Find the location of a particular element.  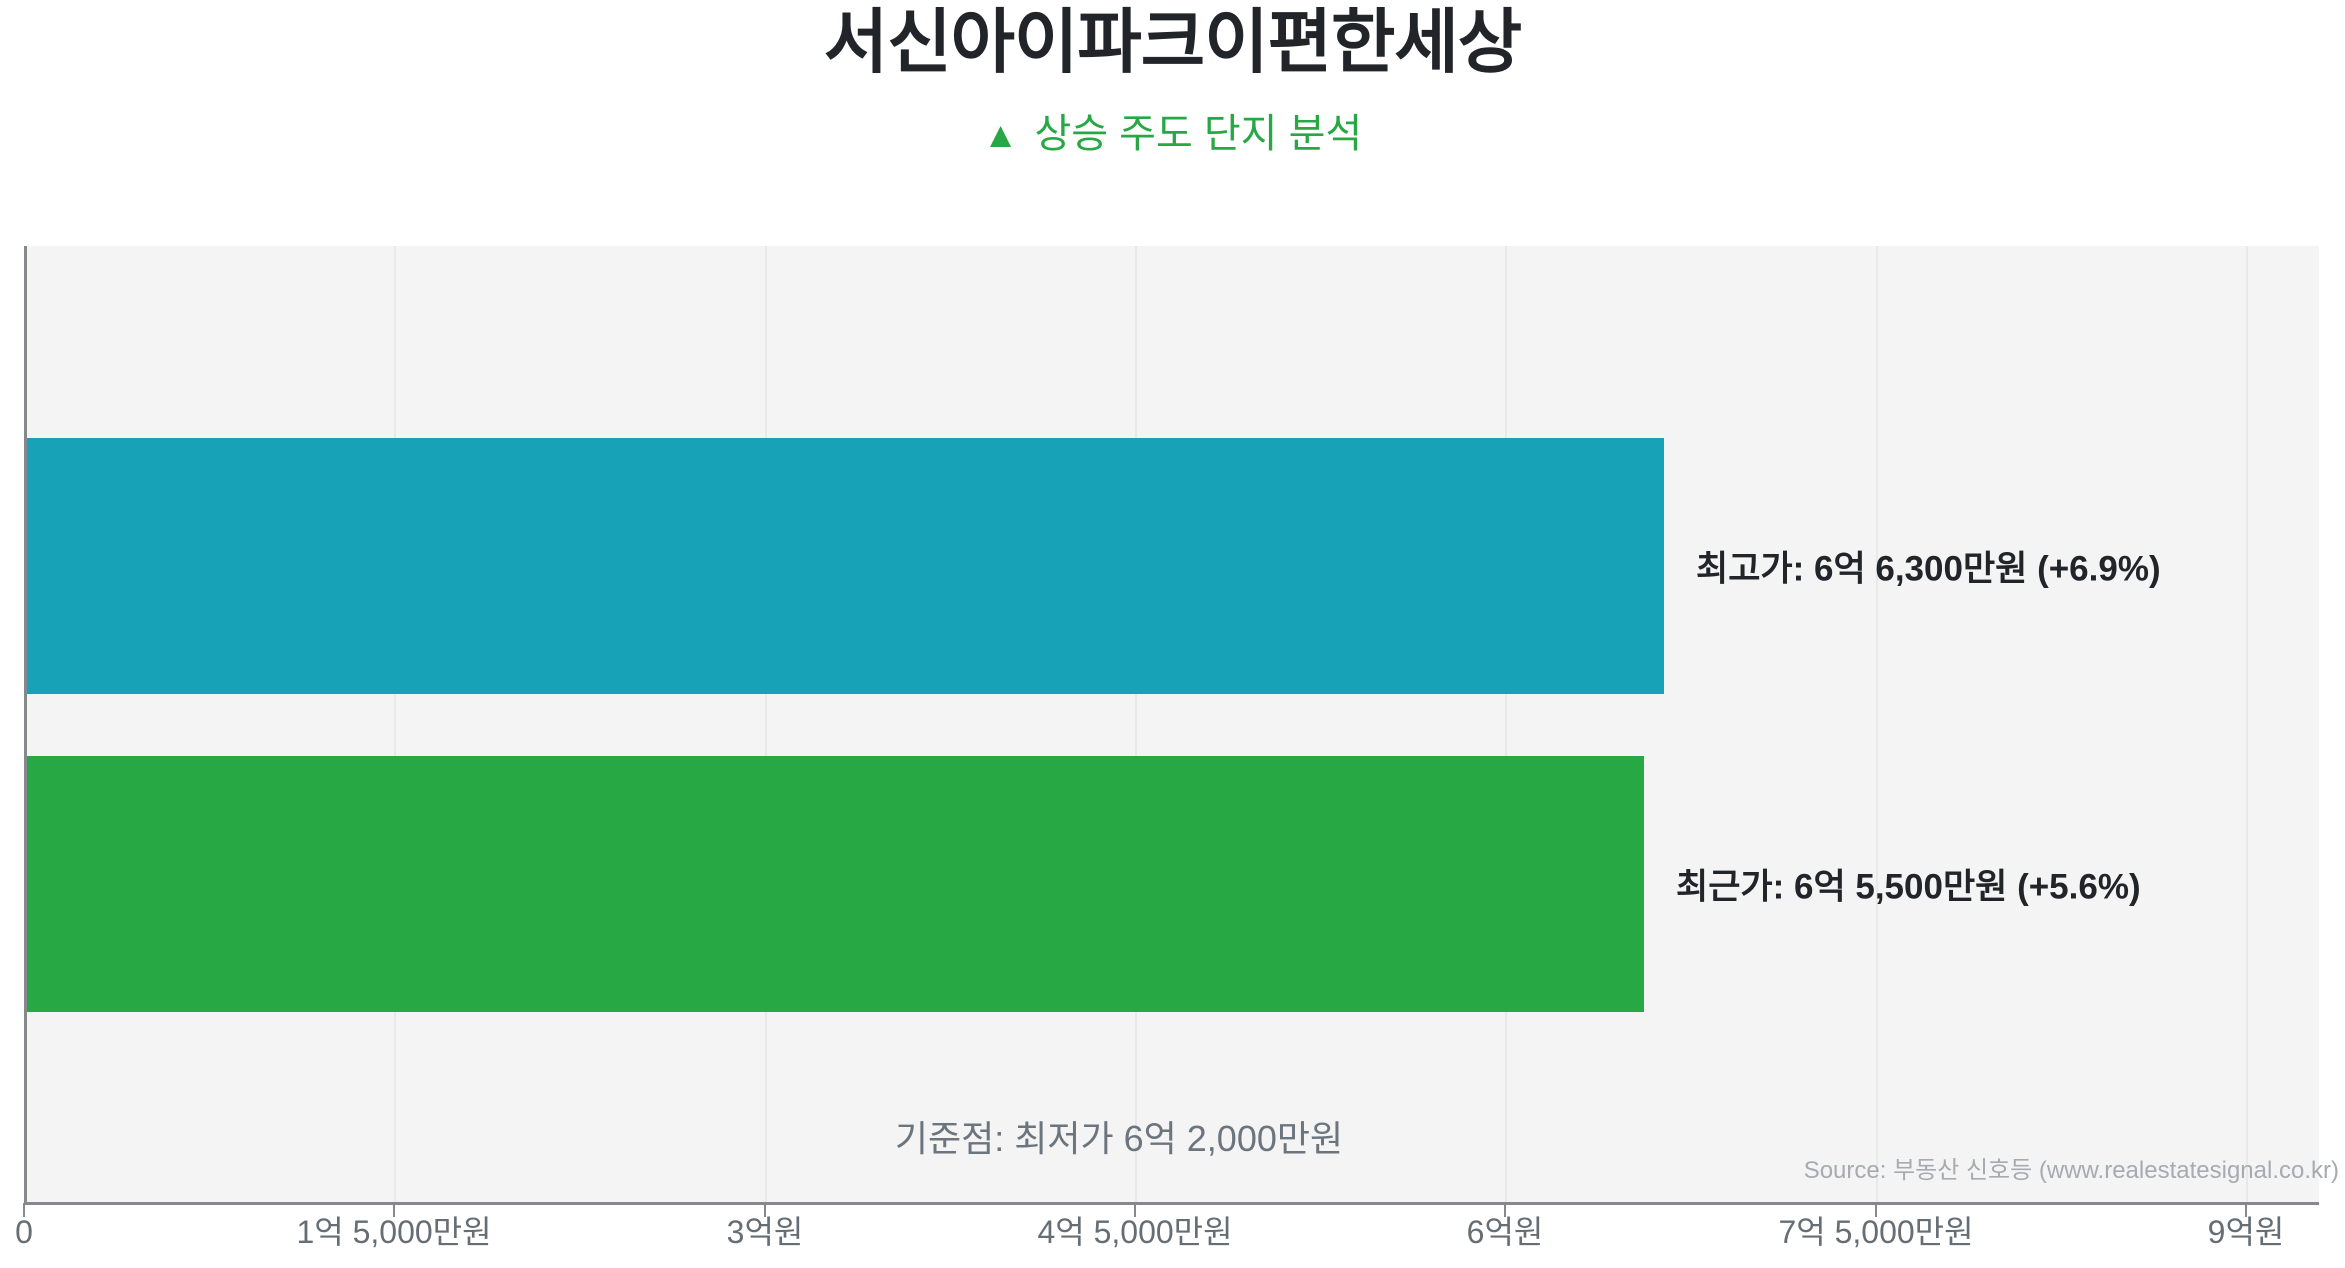

x-tick-label: 1억 5,000만원 is located at coordinates (394, 1232).